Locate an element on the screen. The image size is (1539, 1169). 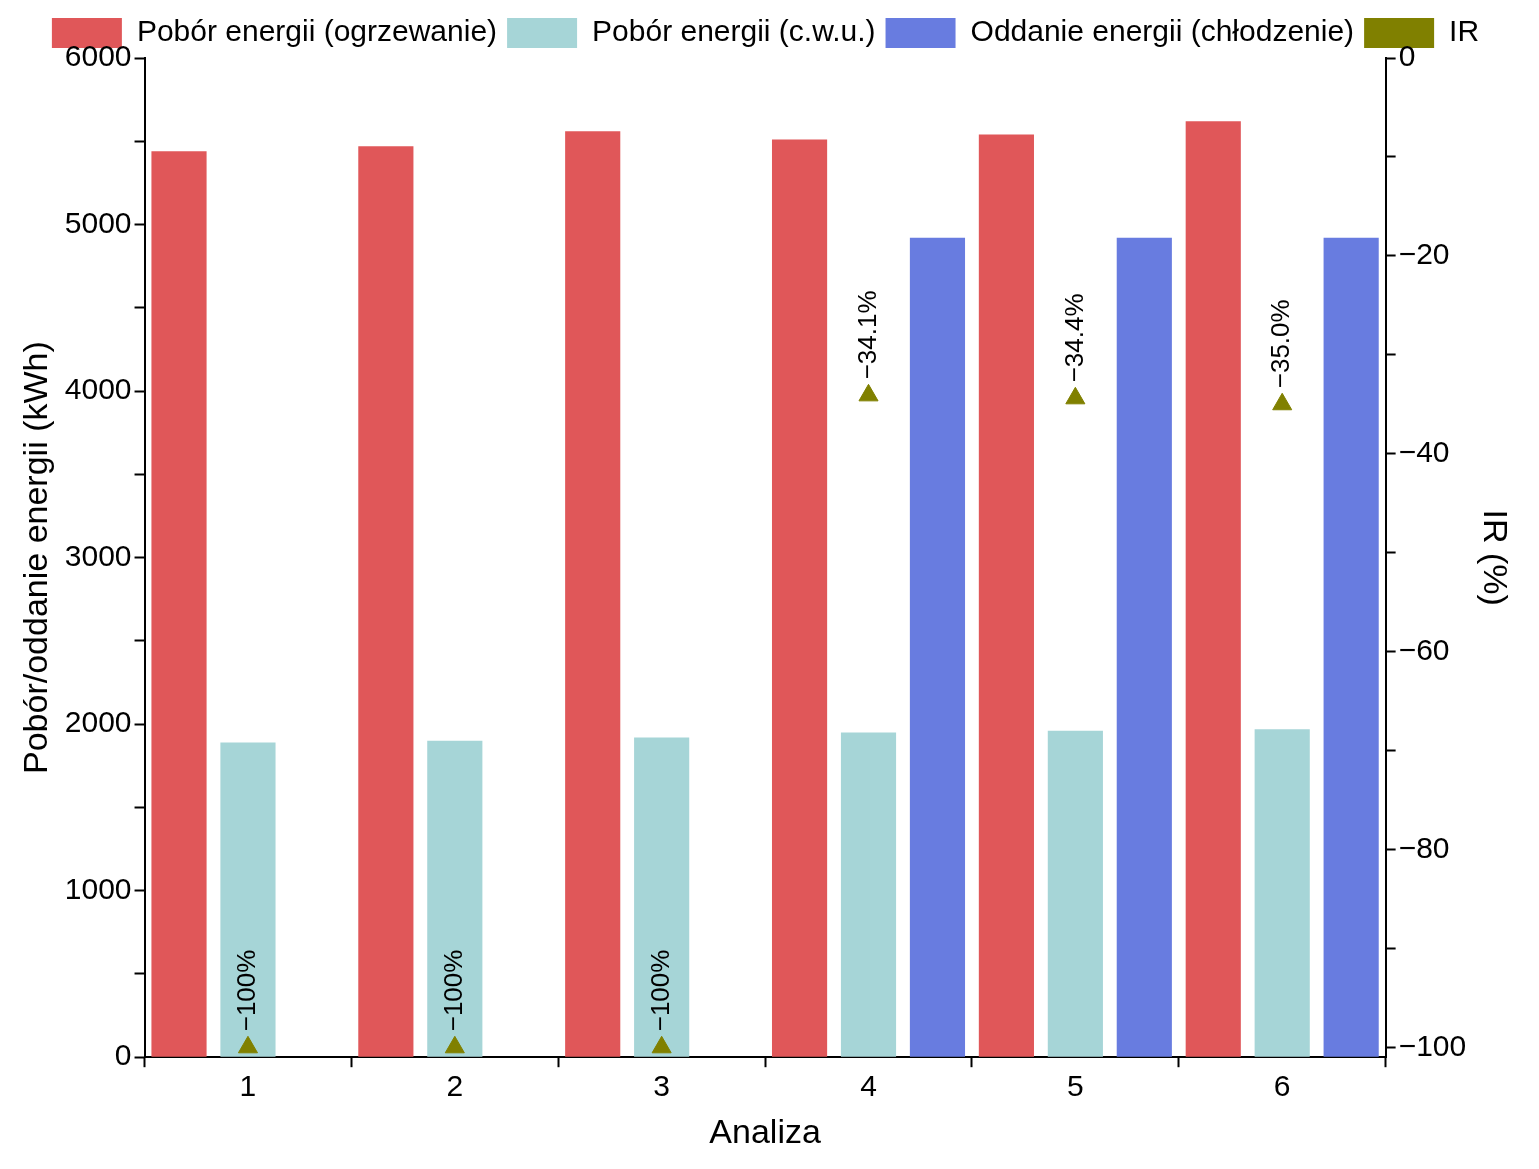
legend-label: Pobór energii (ogrzewanie) is located at coordinates (317, 31).